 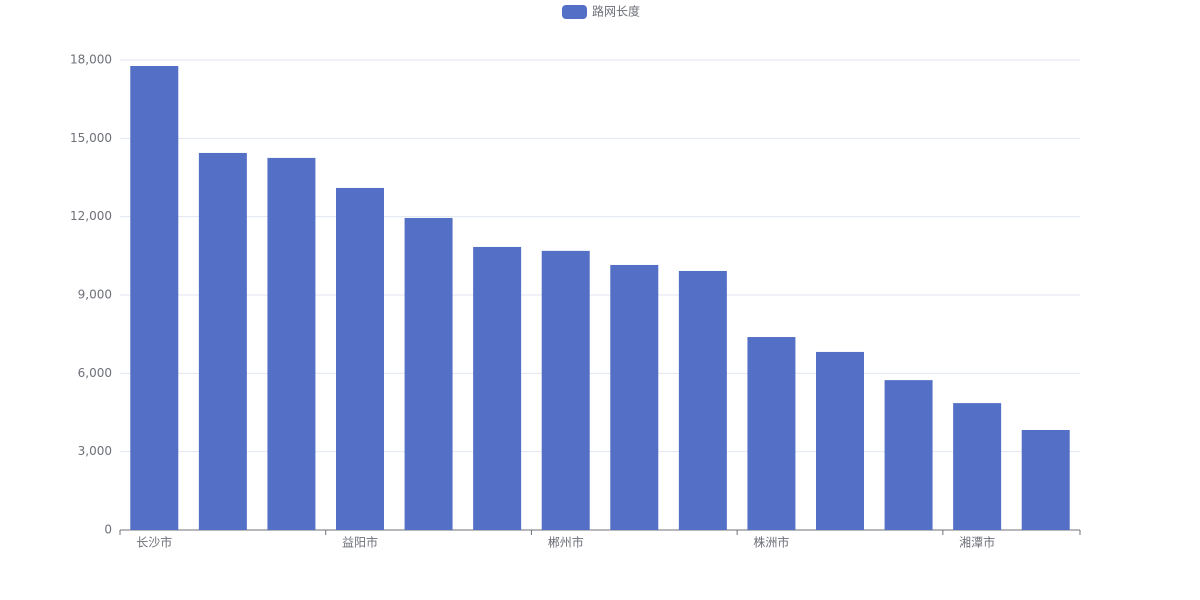 What do you see at coordinates (91, 60) in the screenshot?
I see `y-tick-label: 18,000` at bounding box center [91, 60].